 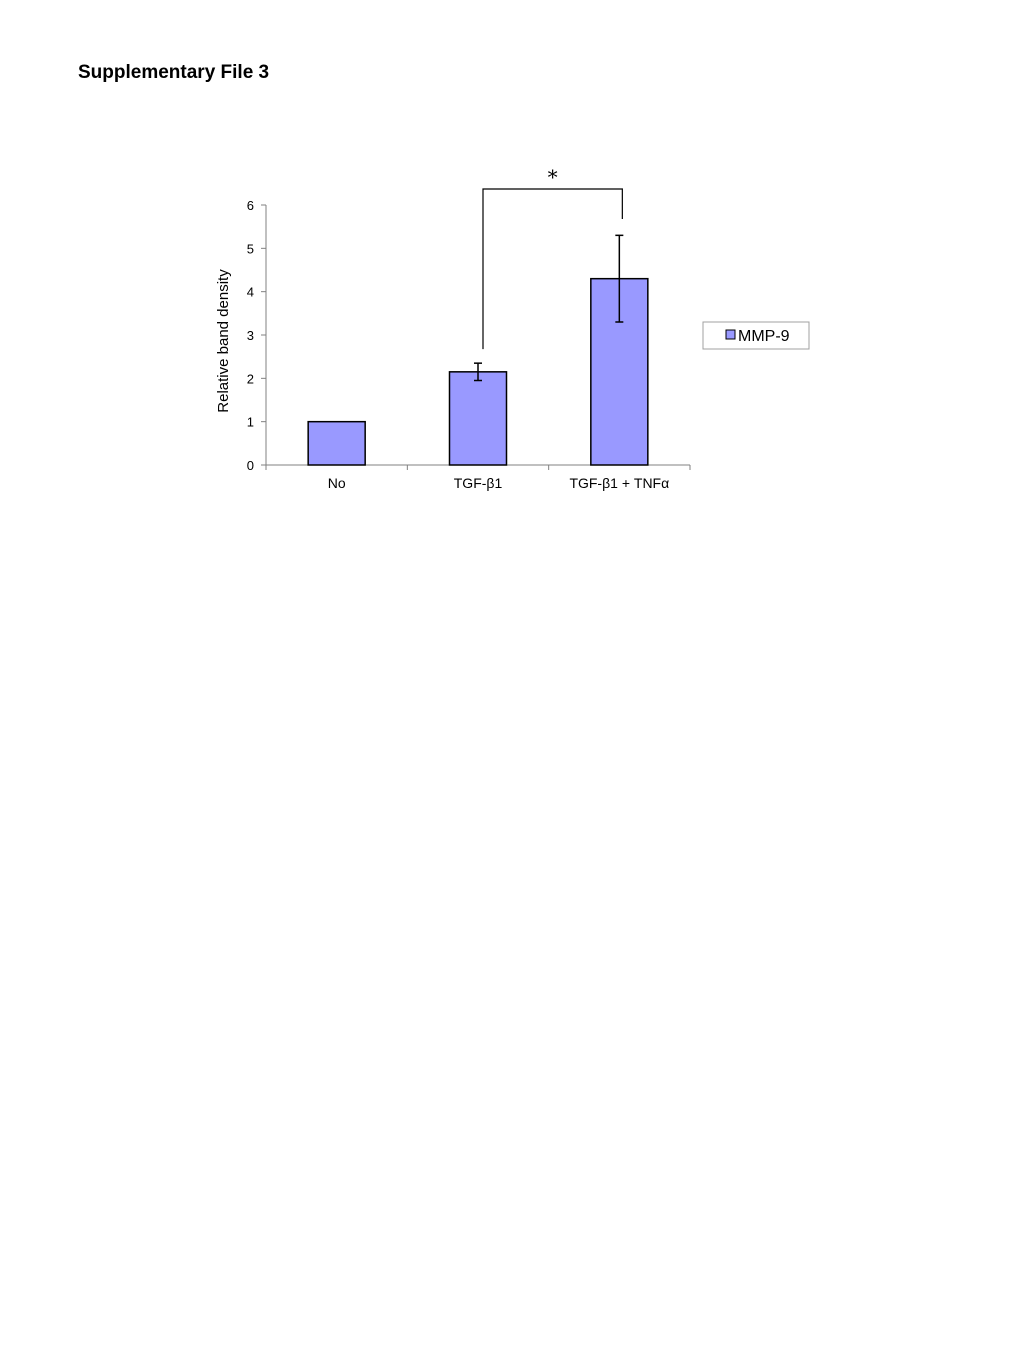 I want to click on significance-line, so click(x=552, y=269).